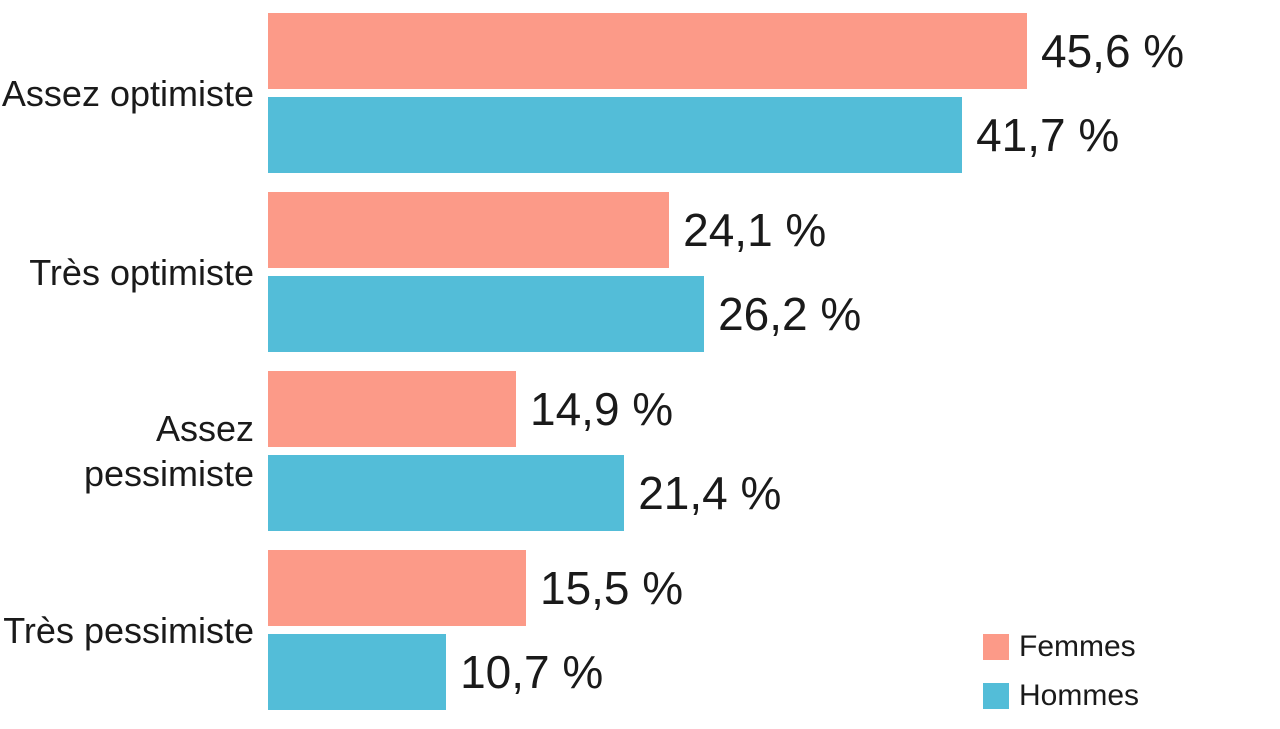 This screenshot has width=1280, height=729. I want to click on bar-row-hommes: 21,4 %, so click(774, 493).